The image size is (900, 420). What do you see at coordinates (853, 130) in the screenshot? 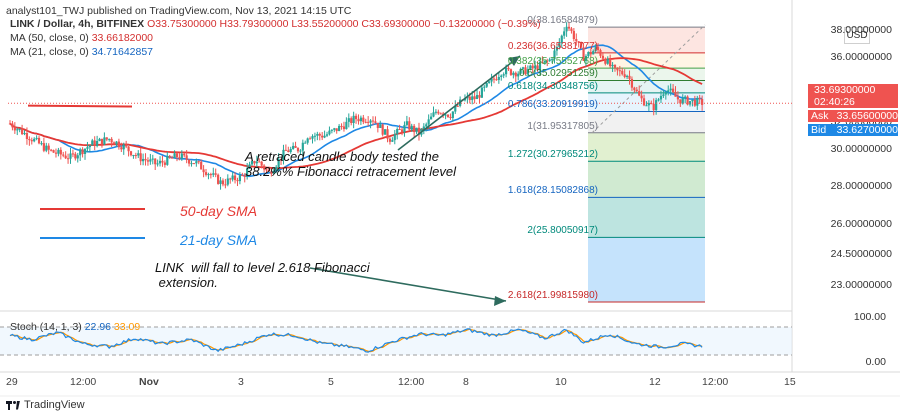
I see `bid-badge: Bid 33.62700000` at bounding box center [853, 130].